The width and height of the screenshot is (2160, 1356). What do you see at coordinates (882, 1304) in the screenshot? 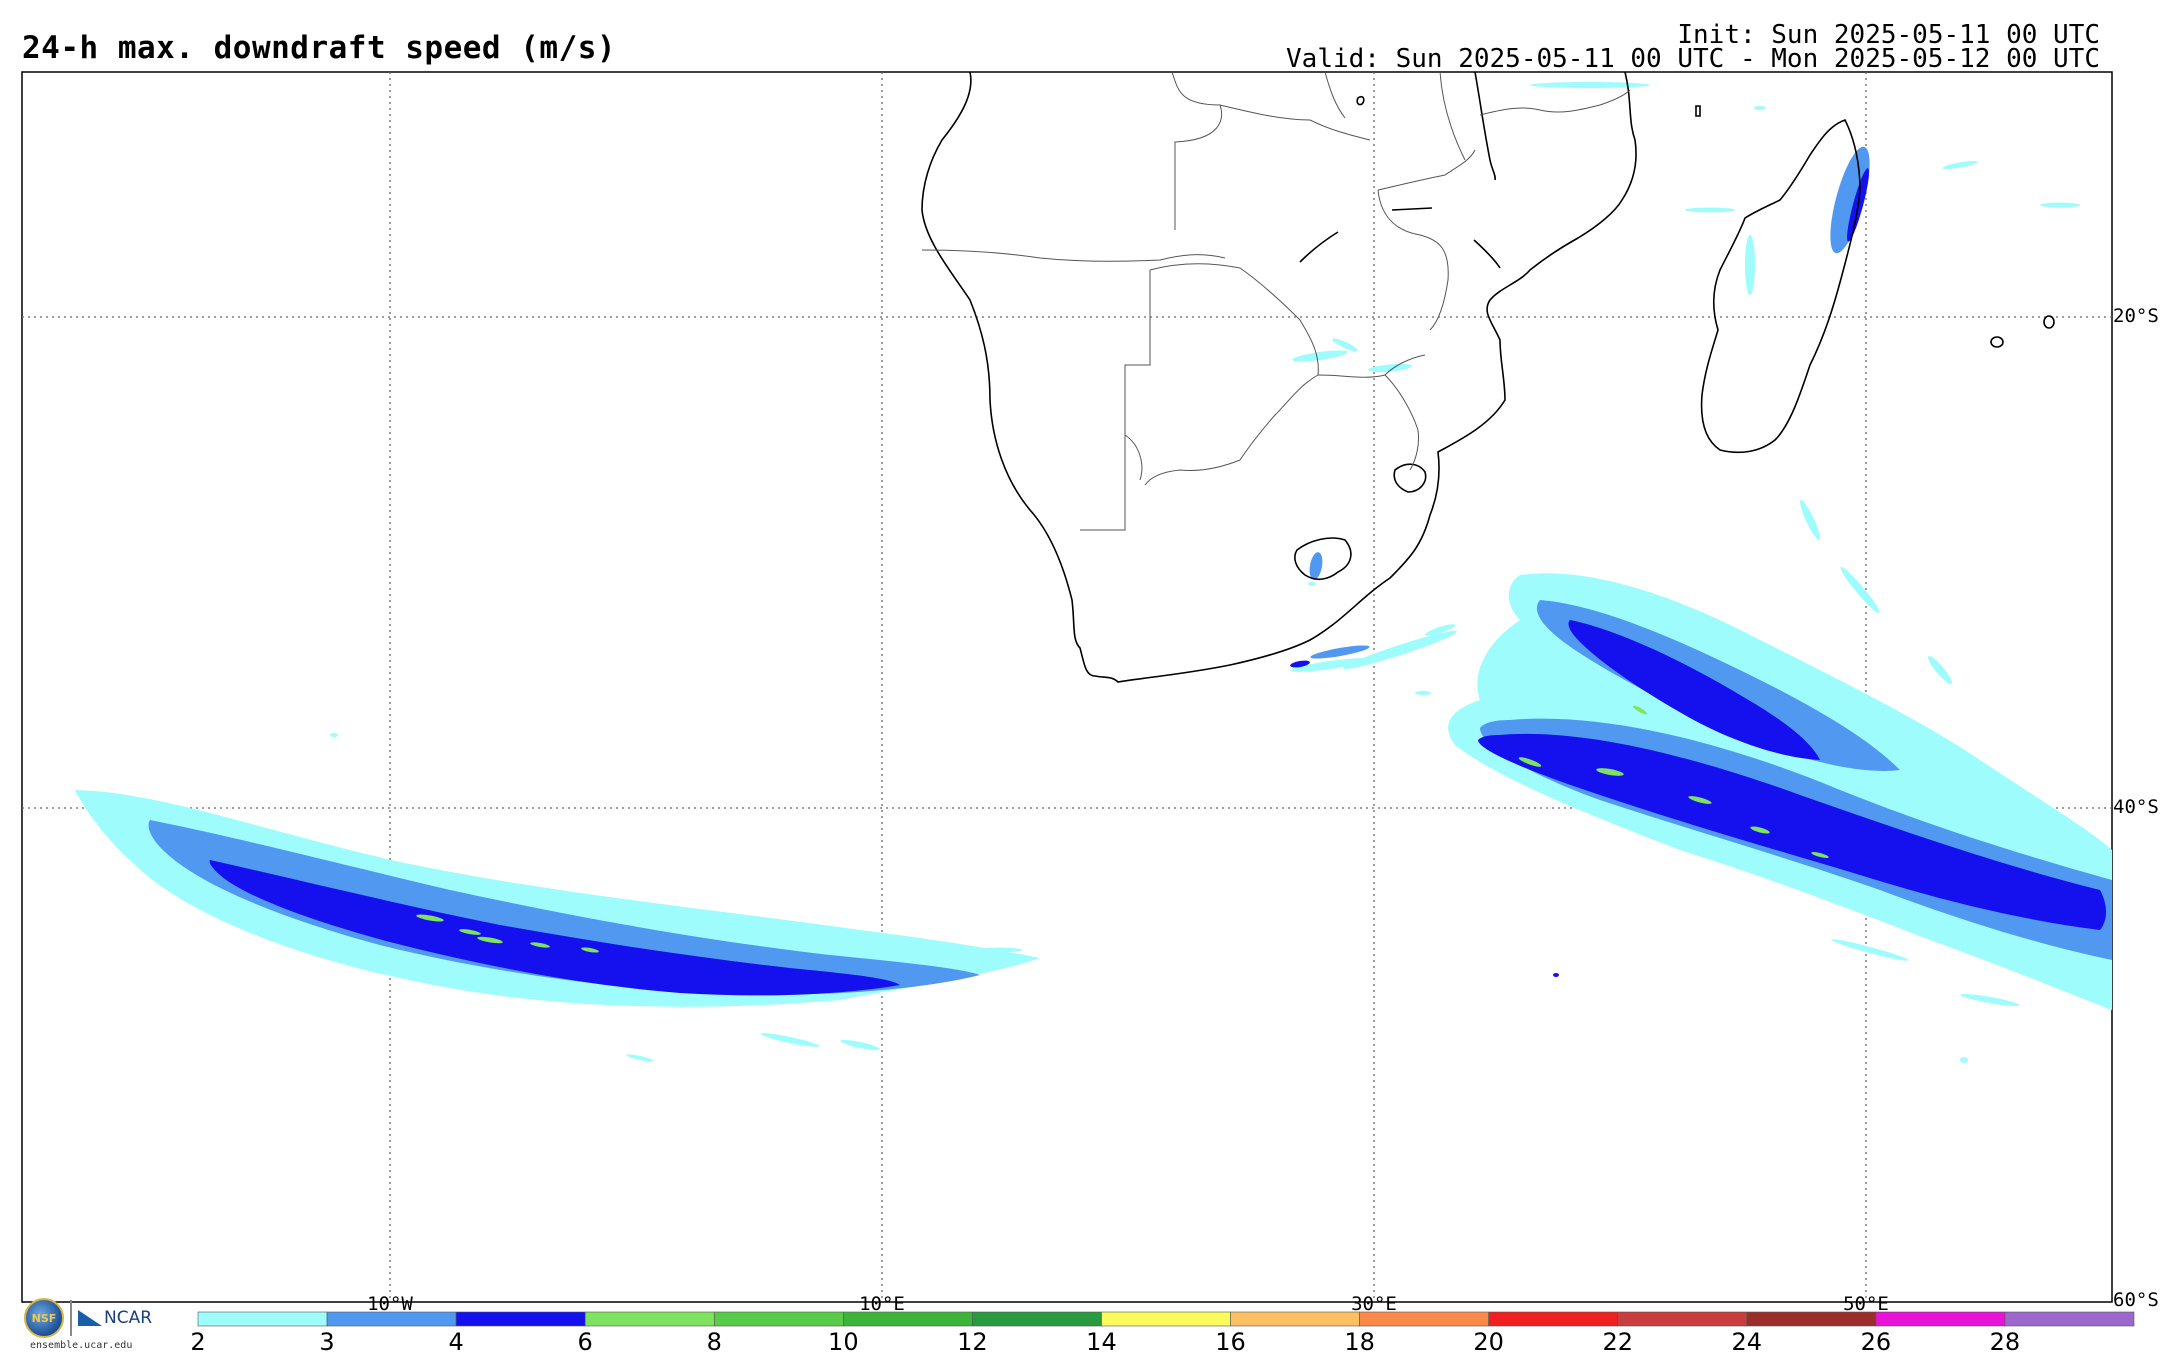
I see `lon-label-10e: 10°E` at bounding box center [882, 1304].